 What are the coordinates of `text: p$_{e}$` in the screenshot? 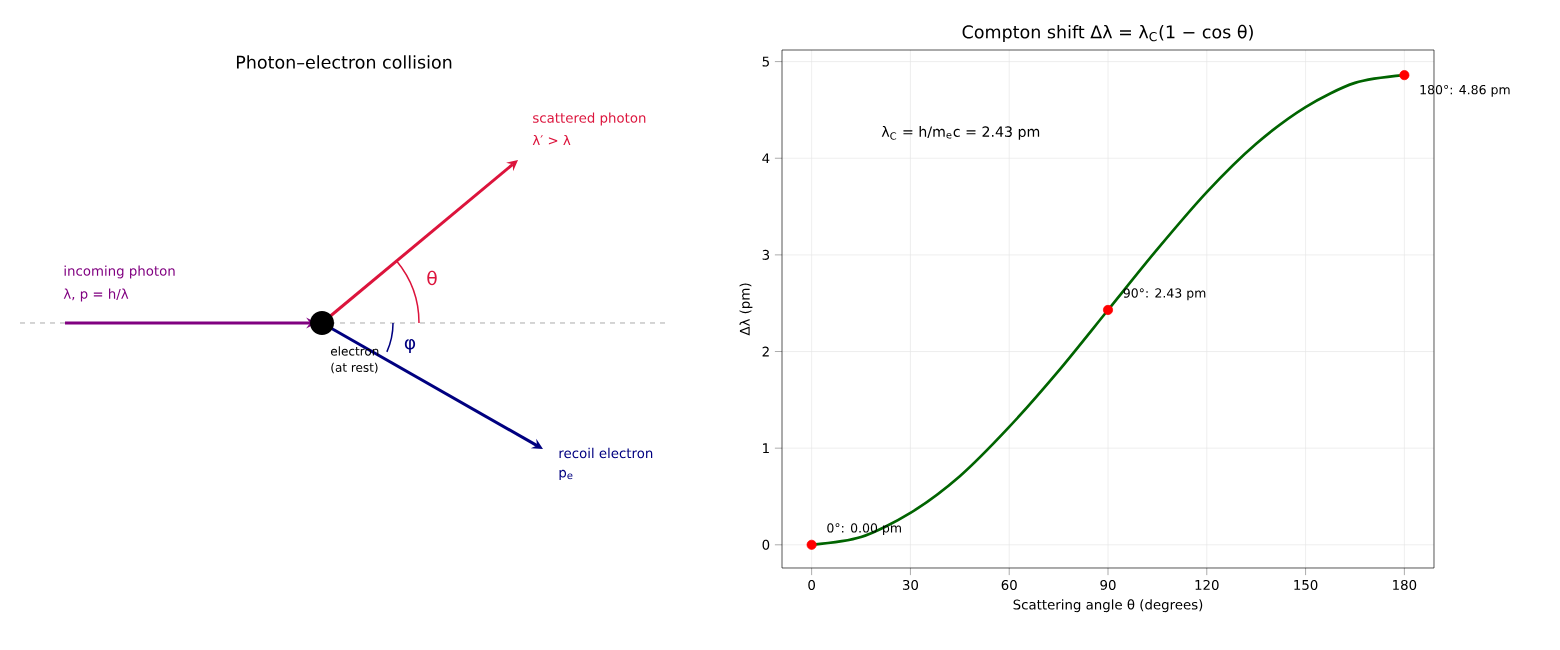 It's located at (566, 475).